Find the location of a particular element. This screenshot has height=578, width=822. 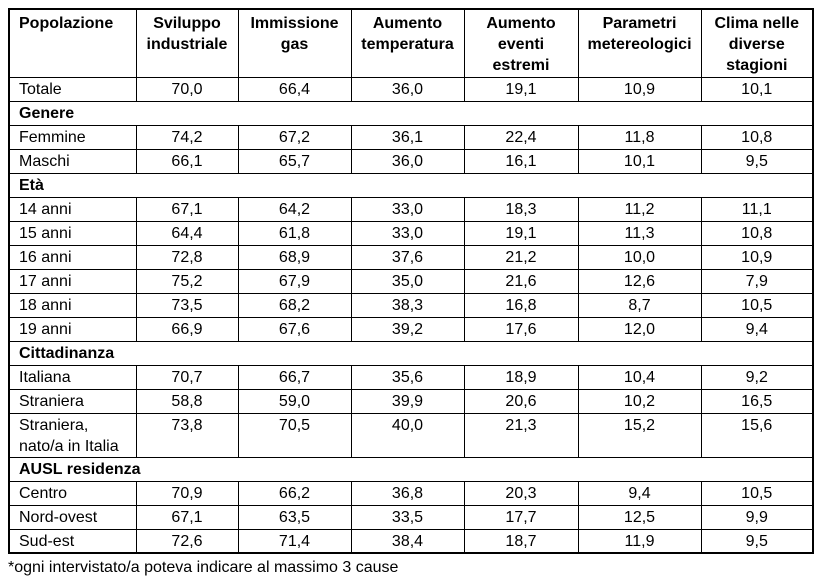

value-cell: 64,4 is located at coordinates (187, 233).